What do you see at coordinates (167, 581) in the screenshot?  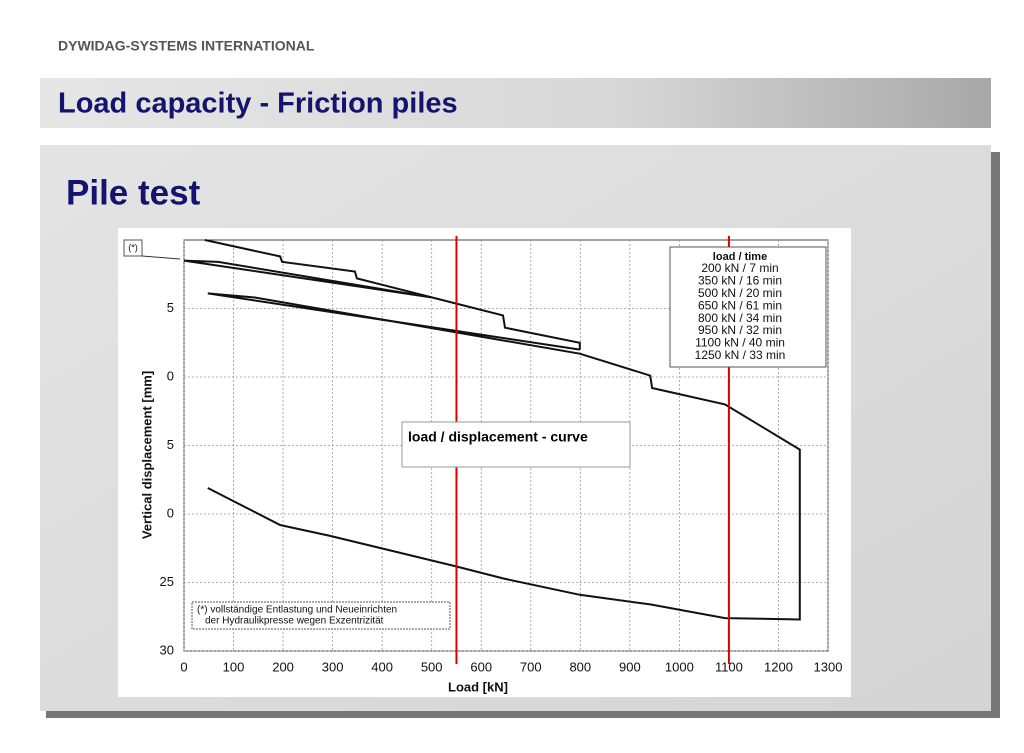 I see `y-tick-label: 25` at bounding box center [167, 581].